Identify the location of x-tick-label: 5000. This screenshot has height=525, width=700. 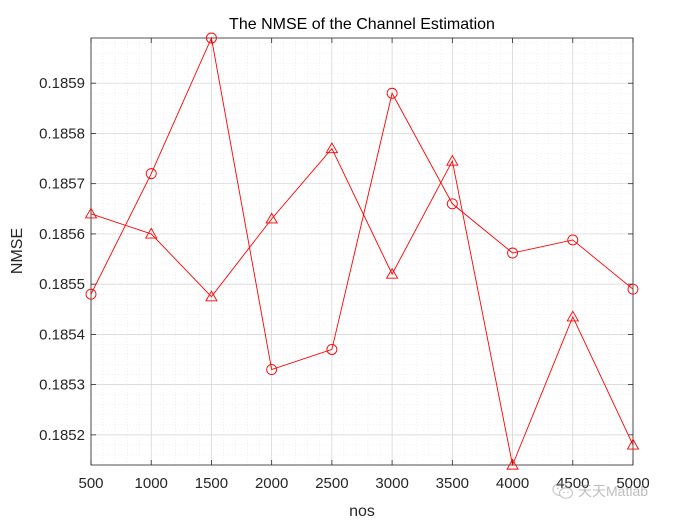
(632, 483).